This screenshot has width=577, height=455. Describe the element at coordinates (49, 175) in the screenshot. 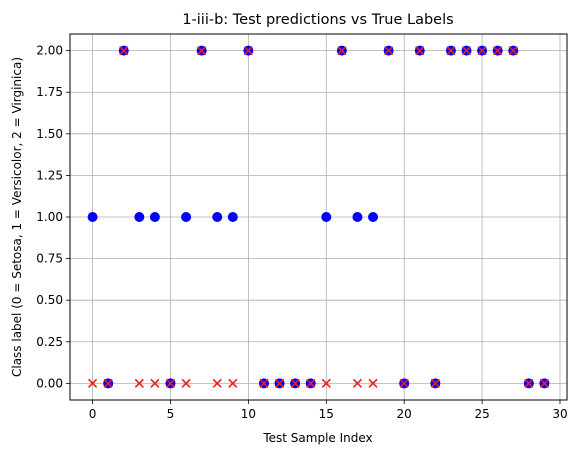

I see `y-tick-label: 1.25` at that location.